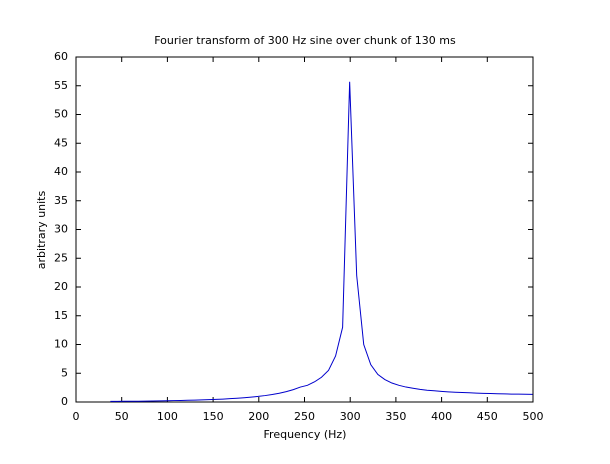  Describe the element at coordinates (533, 416) in the screenshot. I see `x-tick-label: 500` at that location.